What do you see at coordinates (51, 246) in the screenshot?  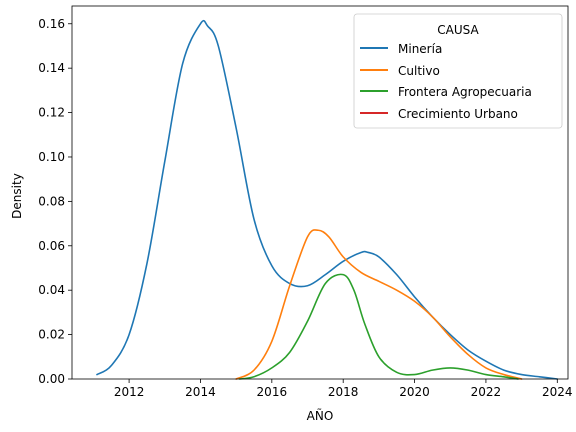 I see `y-tick-label: 0.06` at bounding box center [51, 246].